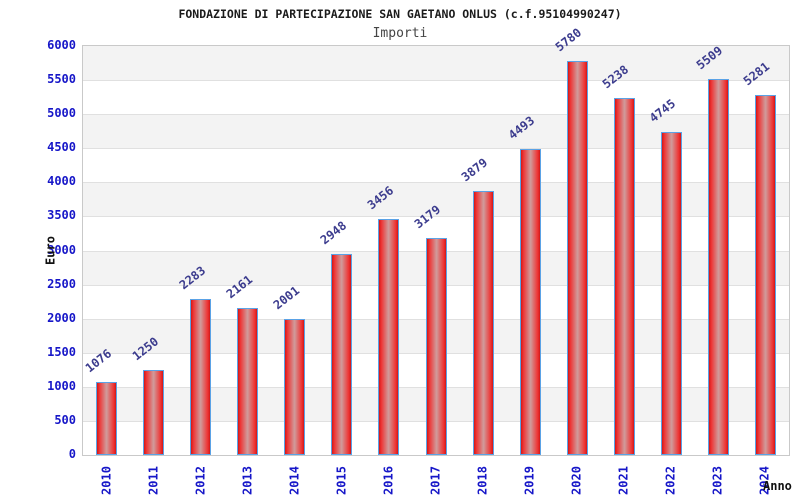 This screenshot has height=500, width=800. What do you see at coordinates (61, 351) in the screenshot?
I see `y-tick-label: 1500` at bounding box center [61, 351].